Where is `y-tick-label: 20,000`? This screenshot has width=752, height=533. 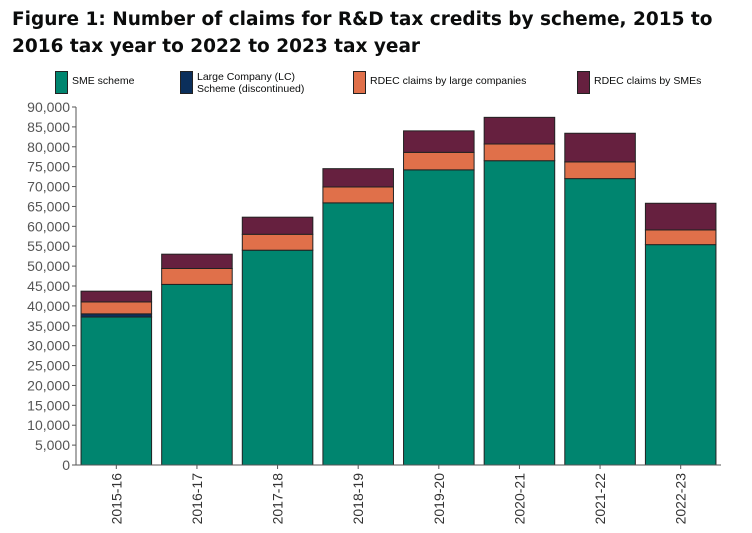 y-tick-label: 20,000 is located at coordinates (48, 385).